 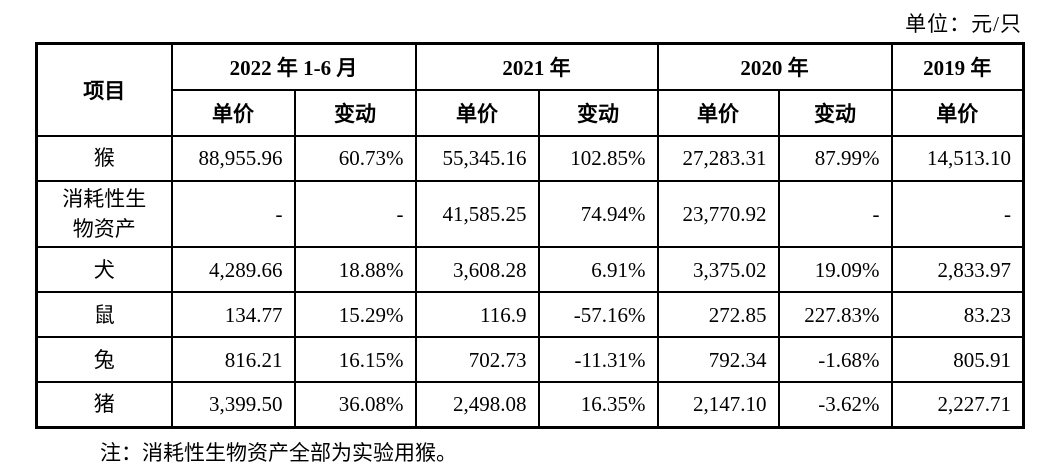 I want to click on cell-value: 88,955.96, so click(x=233, y=158).